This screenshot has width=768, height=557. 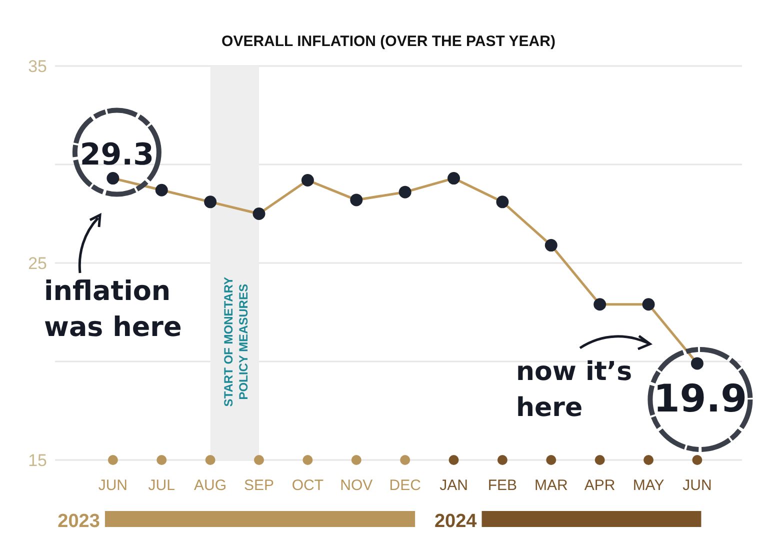 I want to click on x-tick-label: OCT, so click(x=308, y=485).